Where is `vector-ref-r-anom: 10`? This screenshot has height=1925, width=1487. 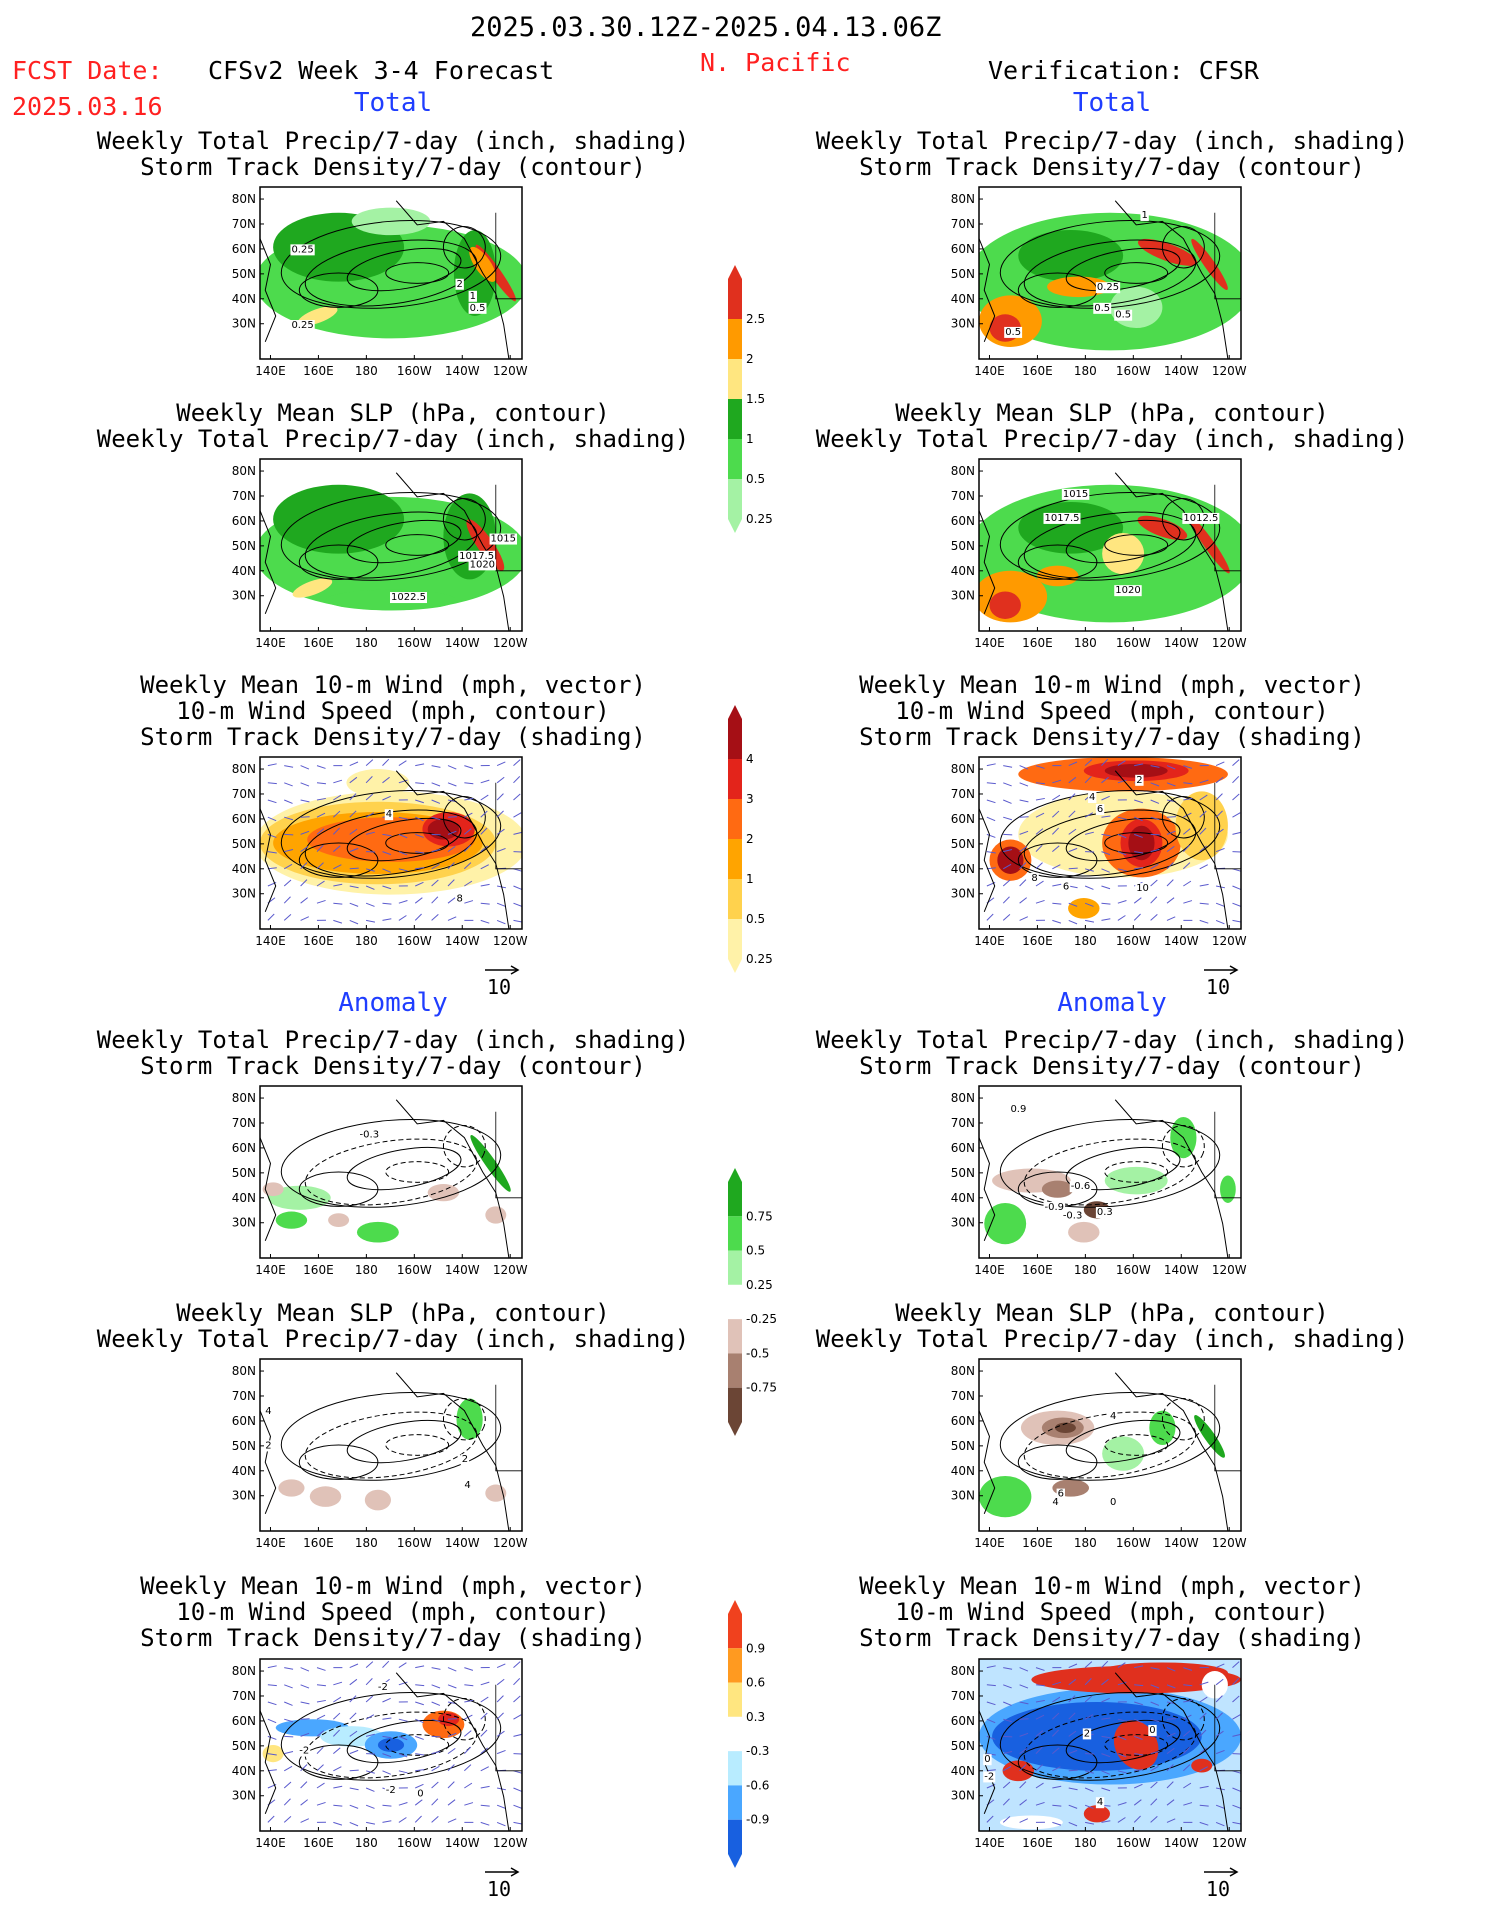
vector-ref-r-anom: 10 is located at coordinates (1222, 1882).